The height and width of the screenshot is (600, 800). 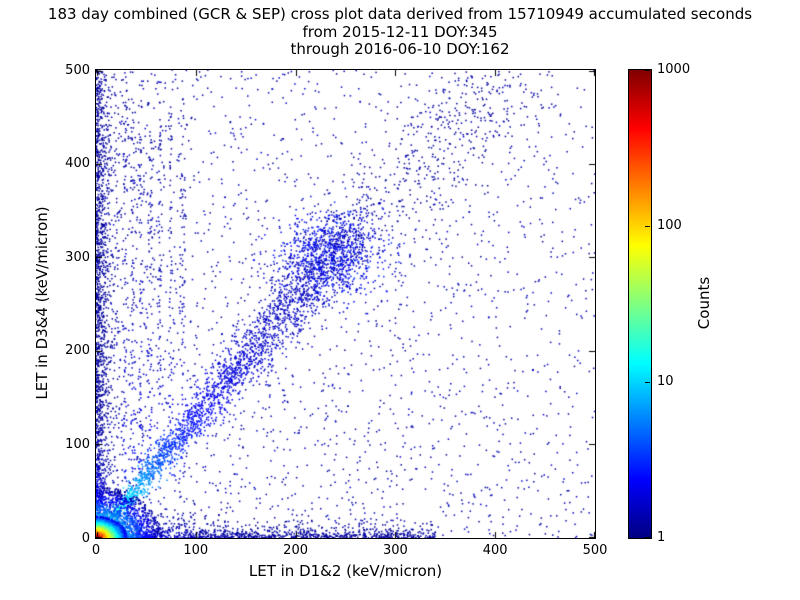 What do you see at coordinates (77, 164) in the screenshot?
I see `y-tick-label: 400` at bounding box center [77, 164].